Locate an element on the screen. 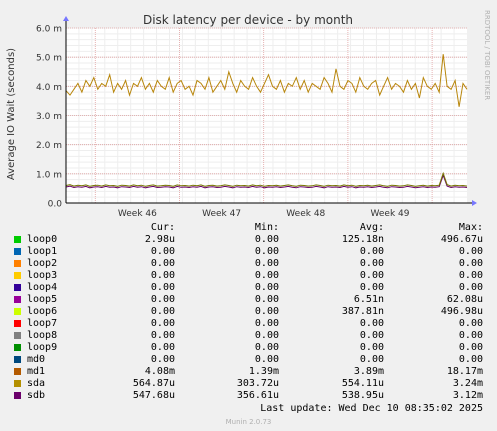 The image size is (497, 431). y-tick-label: 3.0 m is located at coordinates (49, 117).